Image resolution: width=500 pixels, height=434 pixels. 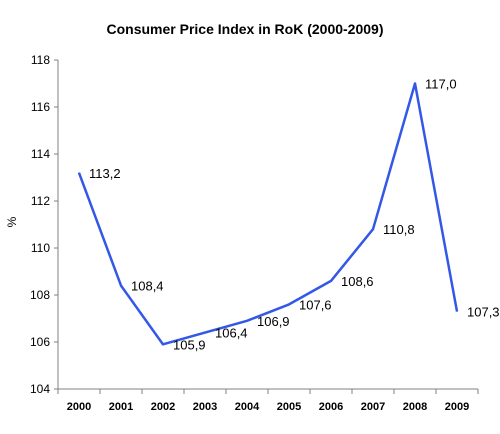 What do you see at coordinates (399, 229) in the screenshot?
I see `data-label: 110,8` at bounding box center [399, 229].